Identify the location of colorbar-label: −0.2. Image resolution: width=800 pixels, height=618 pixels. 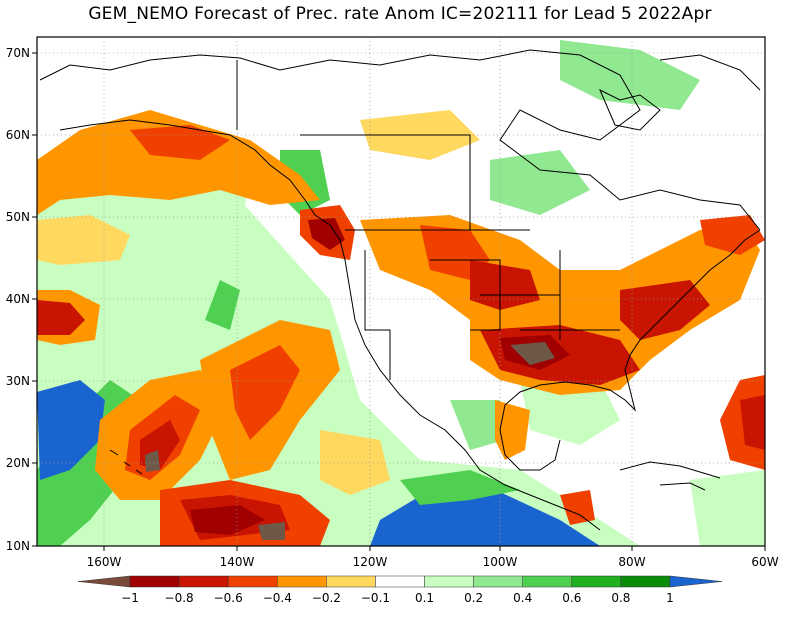
(326, 598).